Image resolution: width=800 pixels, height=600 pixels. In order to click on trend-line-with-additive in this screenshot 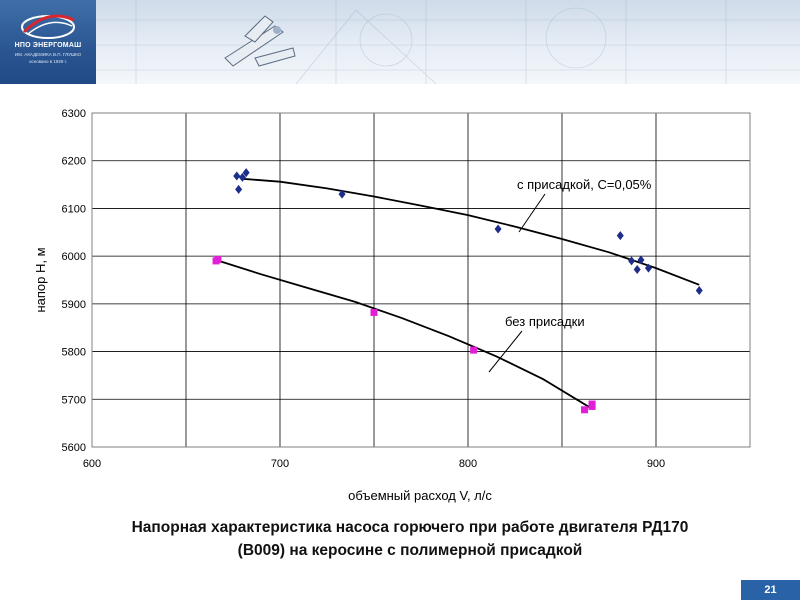, I will do `click(471, 231)`.